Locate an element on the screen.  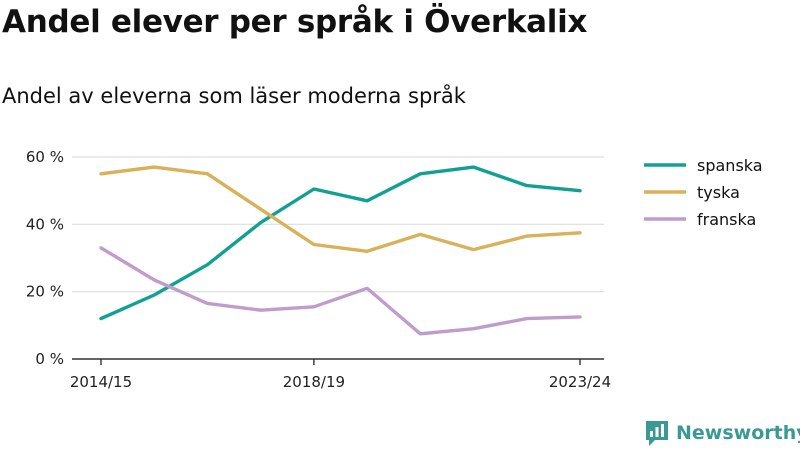
series-line-tyska is located at coordinates (340, 209).